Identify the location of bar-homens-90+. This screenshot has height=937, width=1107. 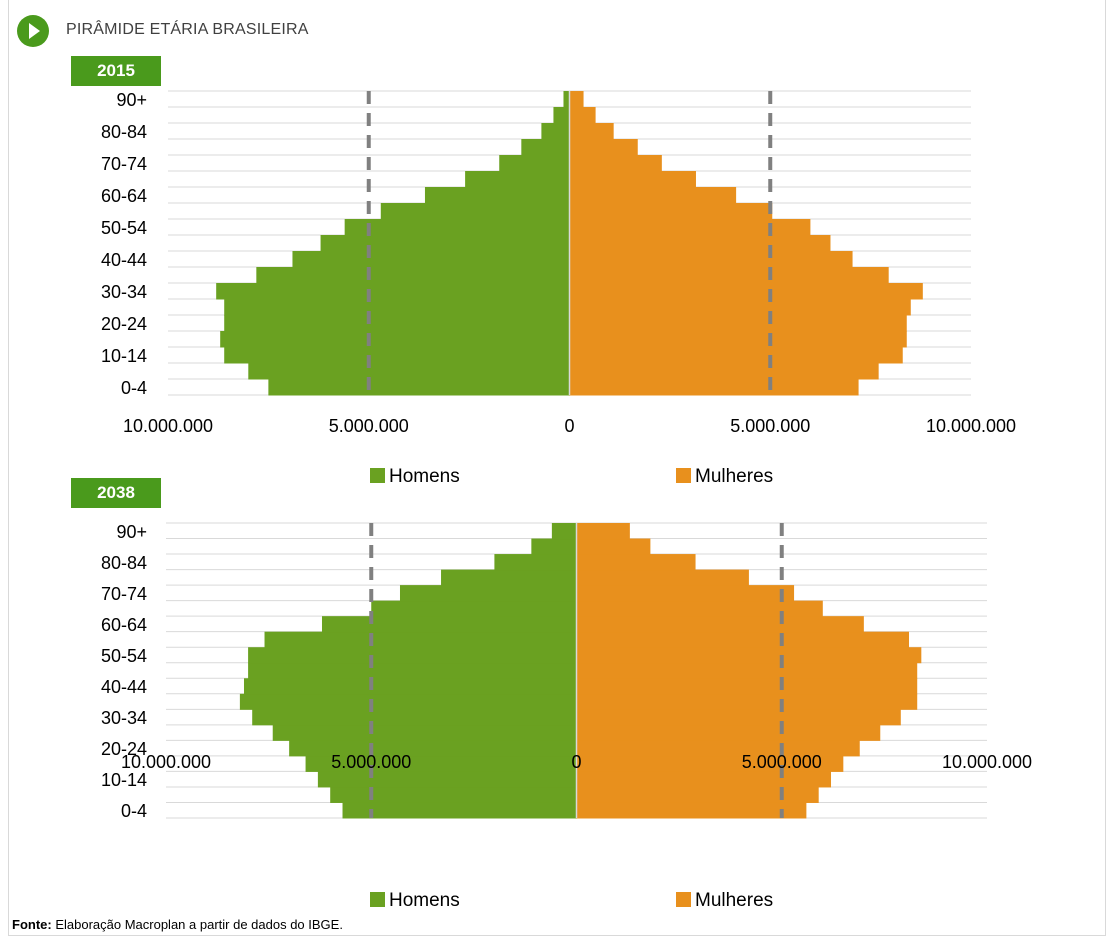
(566, 99).